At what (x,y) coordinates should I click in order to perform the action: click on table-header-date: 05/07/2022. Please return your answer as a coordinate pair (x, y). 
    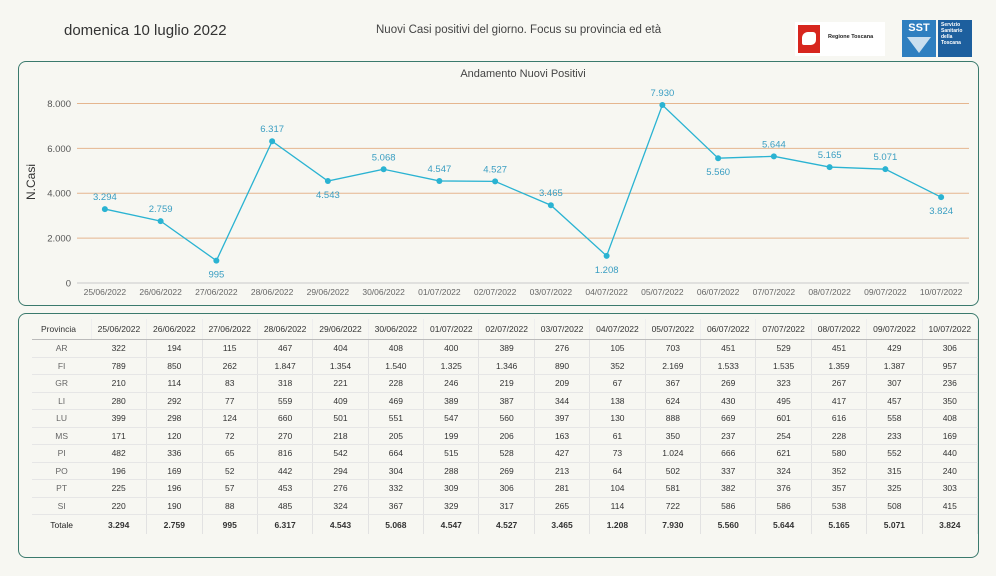
    Looking at the image, I should click on (673, 329).